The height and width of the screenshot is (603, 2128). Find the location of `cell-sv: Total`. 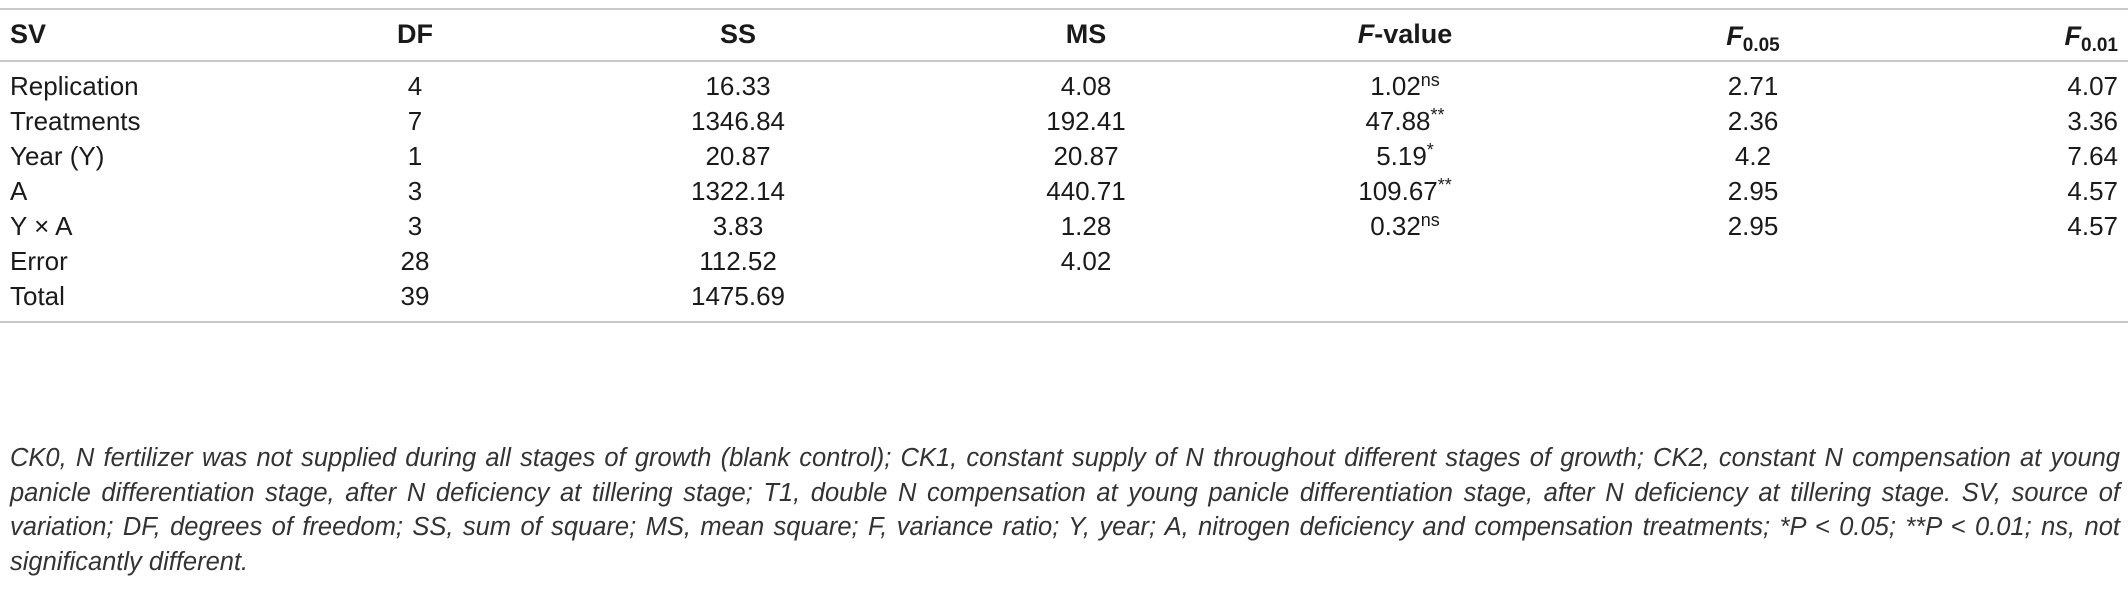

cell-sv: Total is located at coordinates (37, 296).